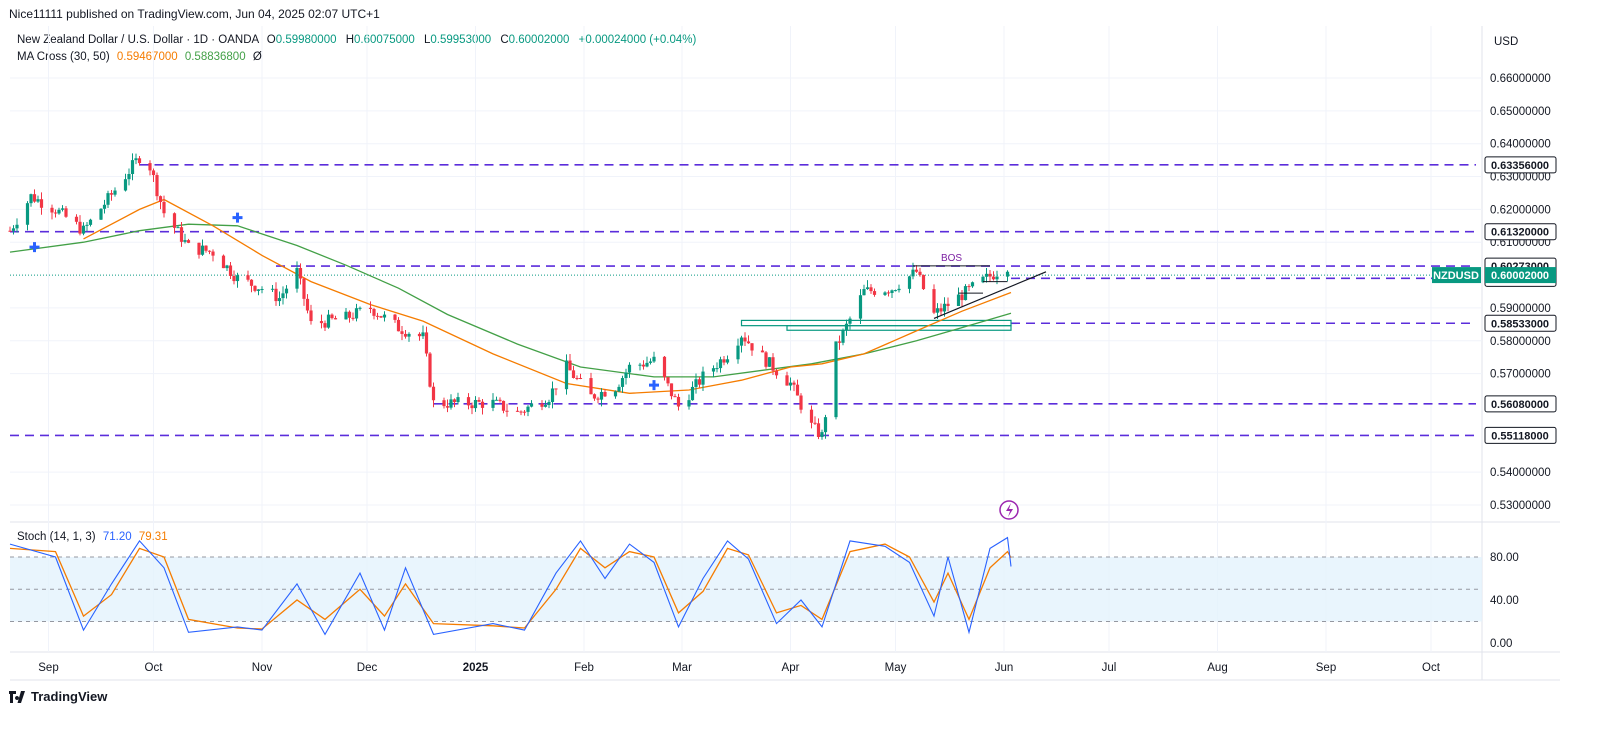 The width and height of the screenshot is (1623, 740). What do you see at coordinates (637, 40) in the screenshot?
I see `change-value: +0.00024000 (+0.04%)` at bounding box center [637, 40].